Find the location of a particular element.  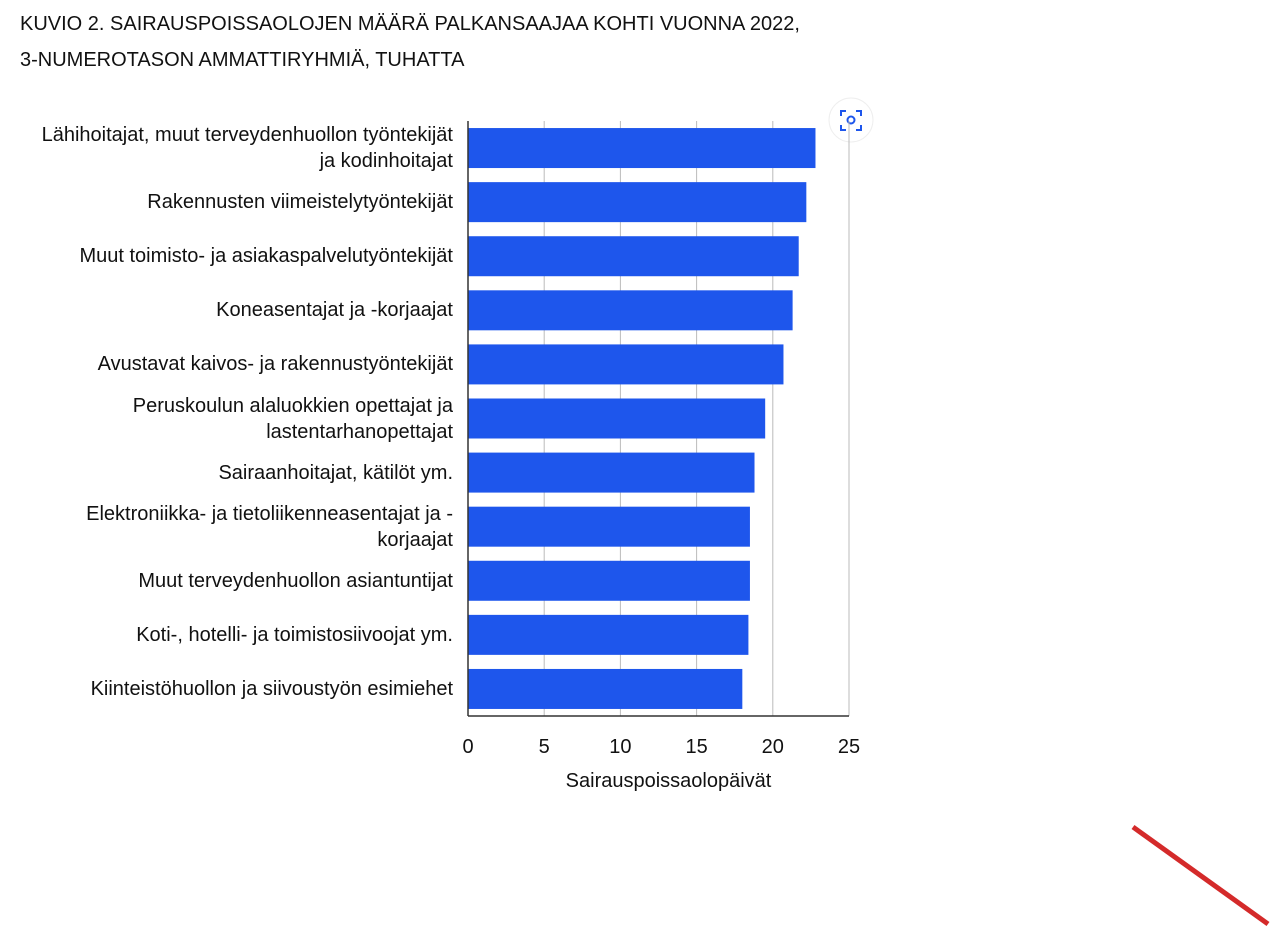

x-tick-label: 20 is located at coordinates (773, 747).